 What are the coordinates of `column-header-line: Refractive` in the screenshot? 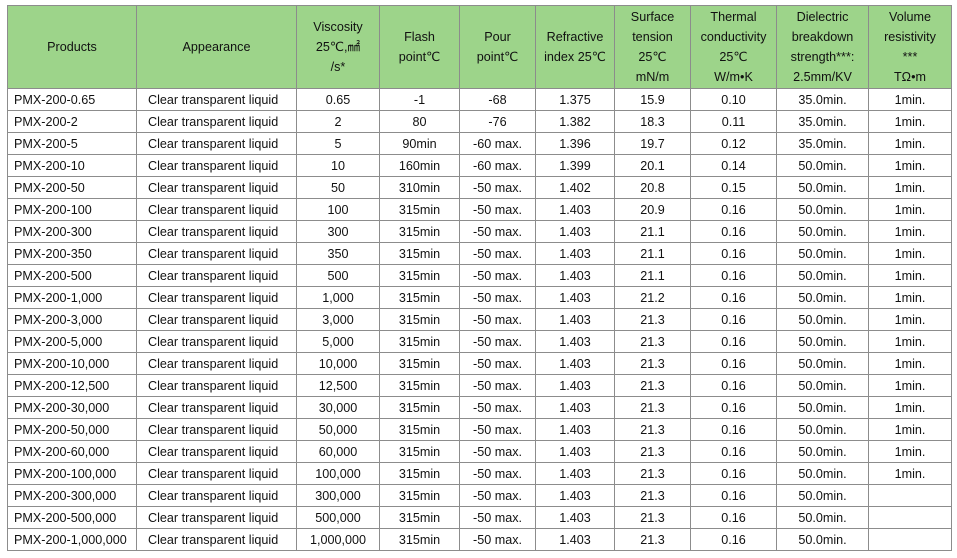 It's located at (575, 37).